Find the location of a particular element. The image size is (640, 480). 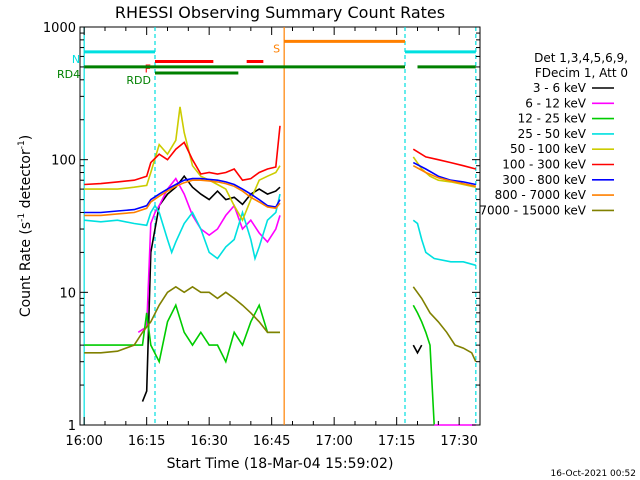

y-tick-label: 1000 is located at coordinates (59, 28).